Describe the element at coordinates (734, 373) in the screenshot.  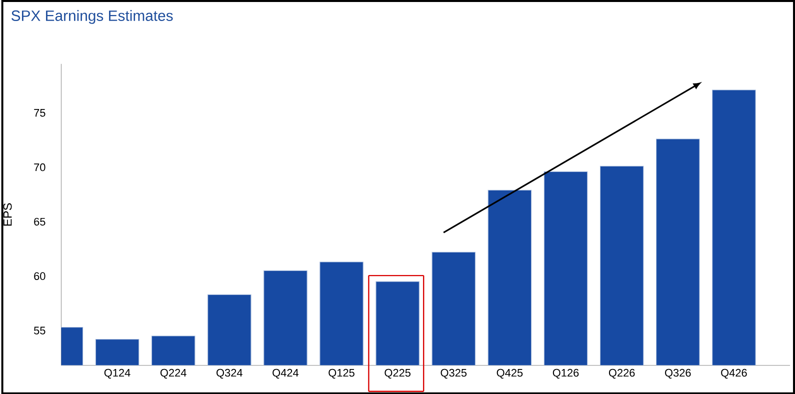
I see `x-tick-label: Q426` at that location.